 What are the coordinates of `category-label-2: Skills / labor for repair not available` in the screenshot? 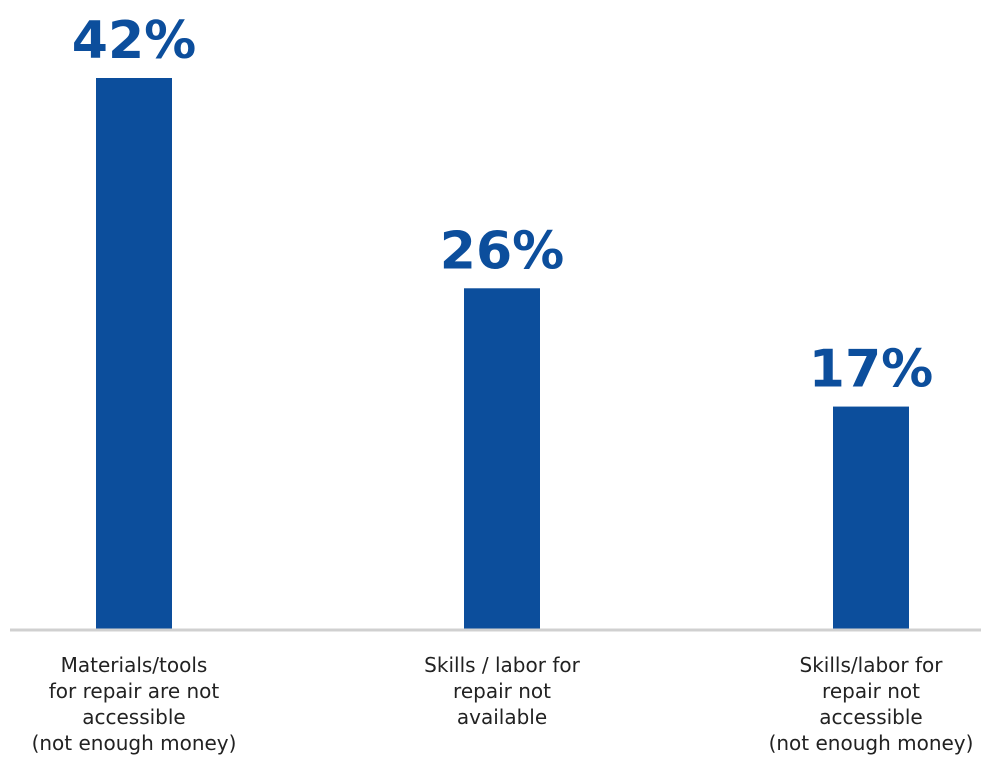 It's located at (502, 691).